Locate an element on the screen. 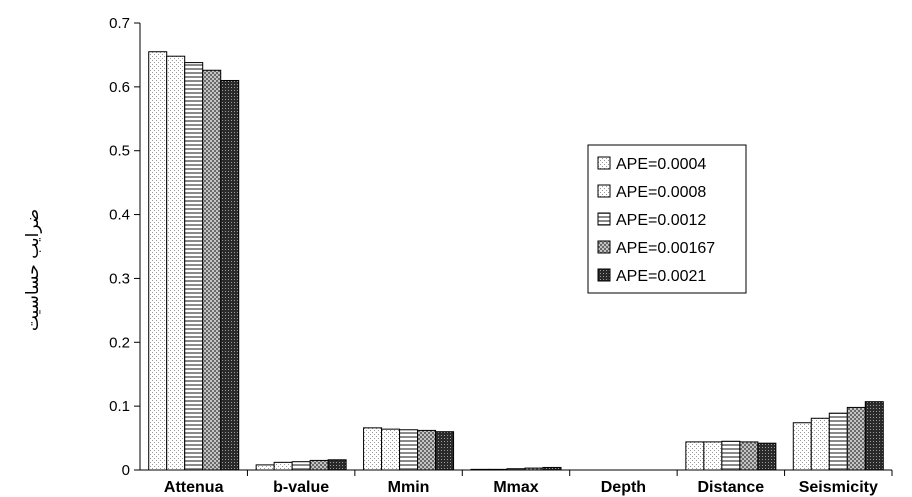  x-tick-label: Distance is located at coordinates (731, 487).